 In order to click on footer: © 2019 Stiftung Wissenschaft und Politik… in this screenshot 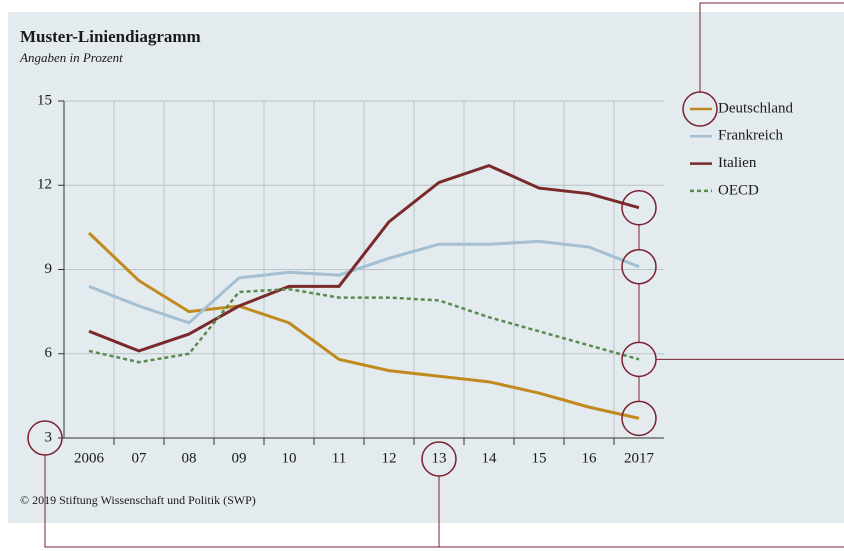, I will do `click(138, 500)`.